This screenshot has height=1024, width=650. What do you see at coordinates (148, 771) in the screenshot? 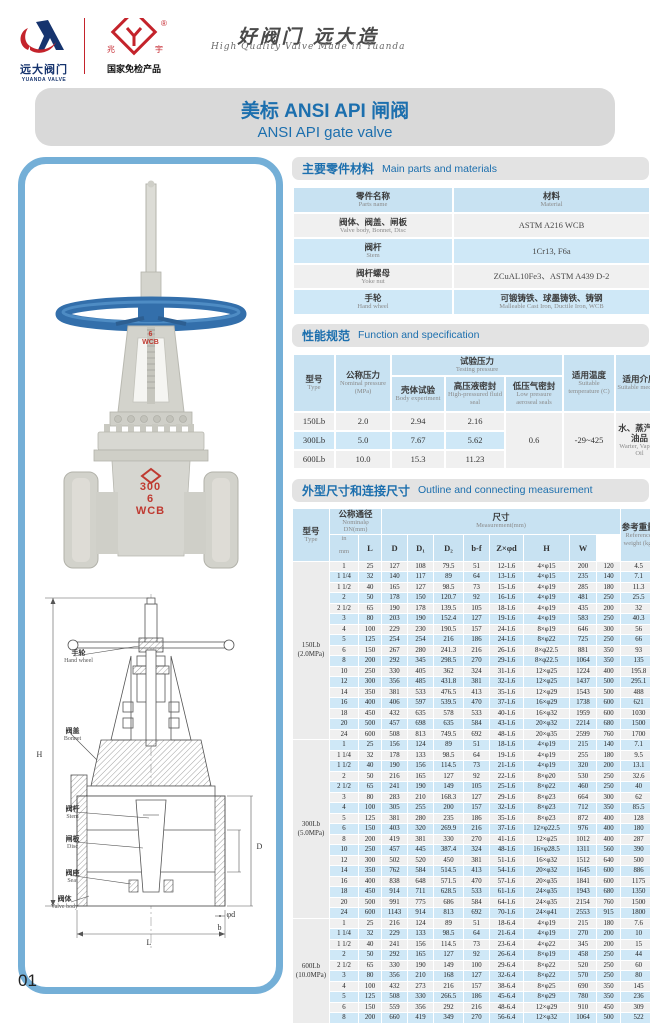
I see `valve-drawing-art` at bounding box center [148, 771].